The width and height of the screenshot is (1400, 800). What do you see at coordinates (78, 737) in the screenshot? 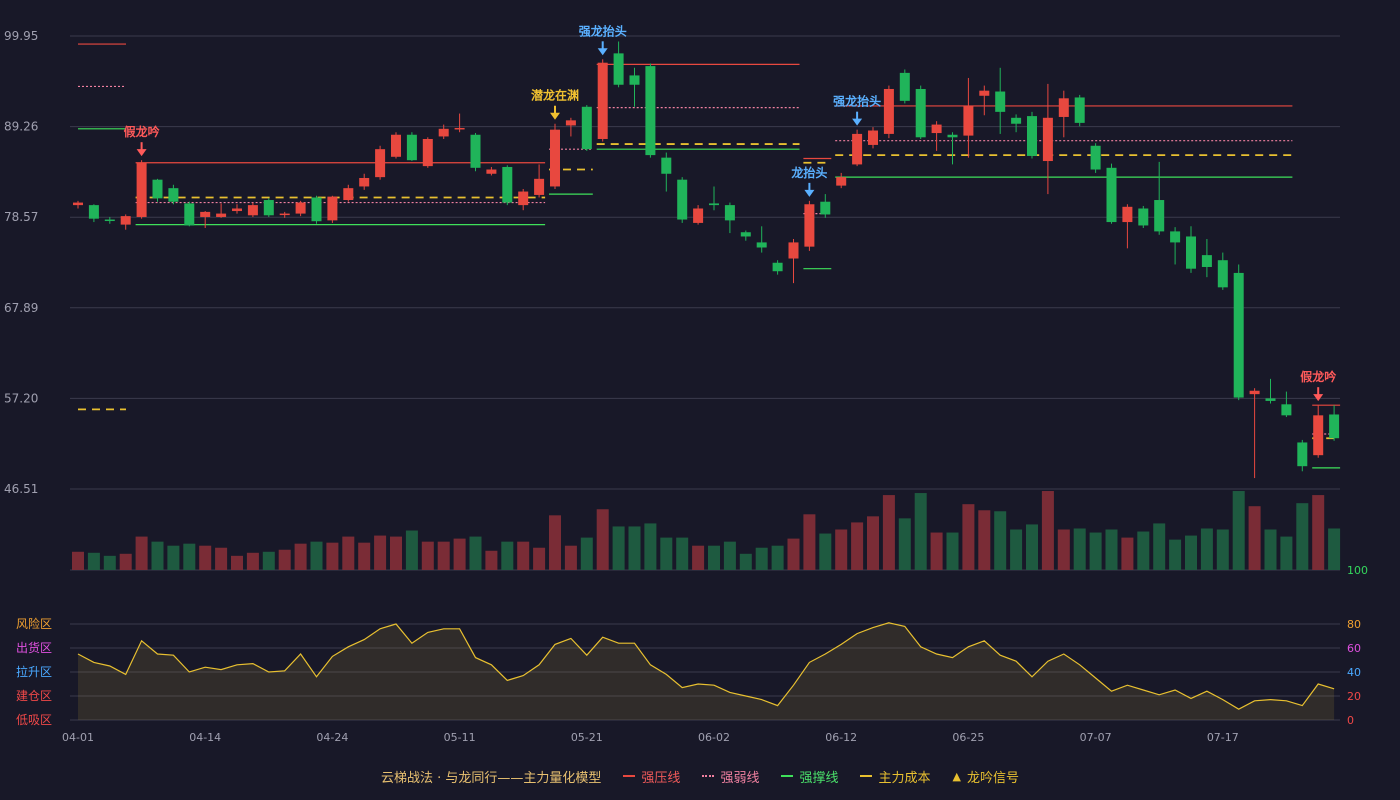
I see `x-tick-label: 04-01` at bounding box center [78, 737].